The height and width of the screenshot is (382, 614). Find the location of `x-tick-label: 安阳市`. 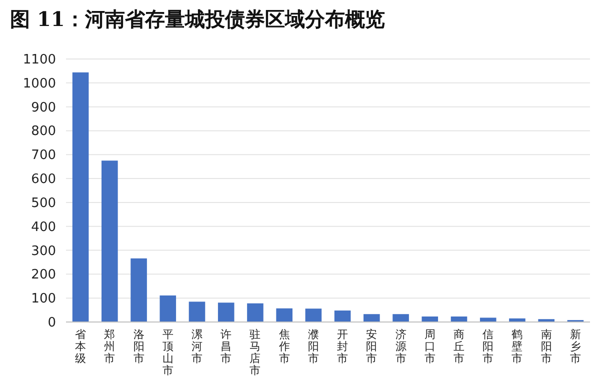

x-tick-label: 安阳市 is located at coordinates (372, 346).